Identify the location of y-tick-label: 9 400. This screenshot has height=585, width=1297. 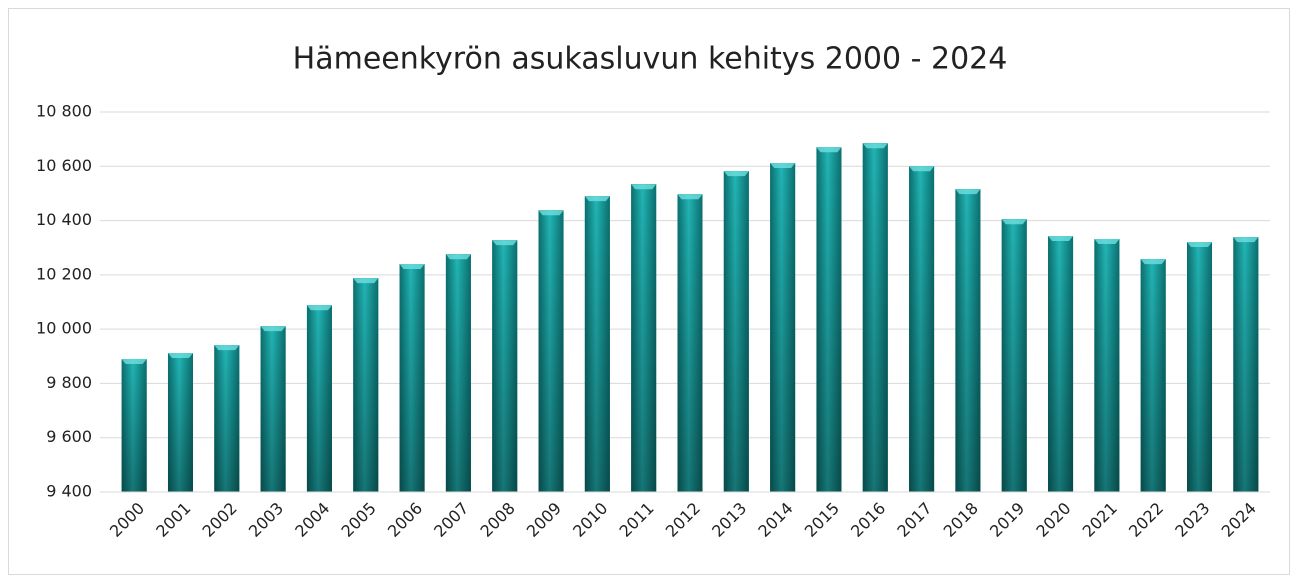
(69, 491).